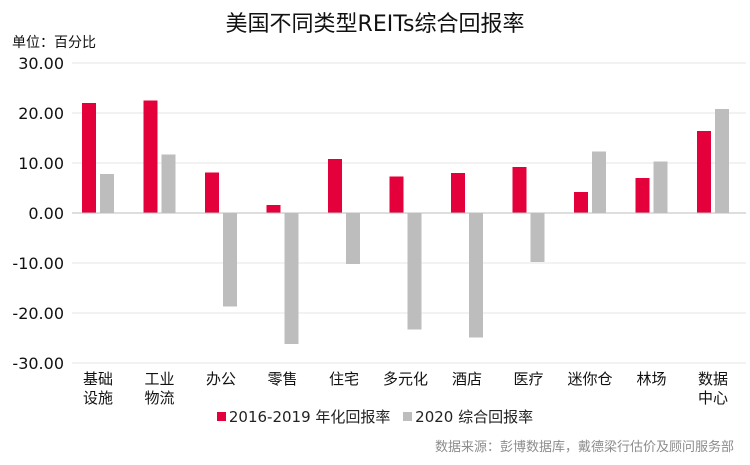  Describe the element at coordinates (405, 379) in the screenshot. I see `x-tick-label: 多元化` at that location.